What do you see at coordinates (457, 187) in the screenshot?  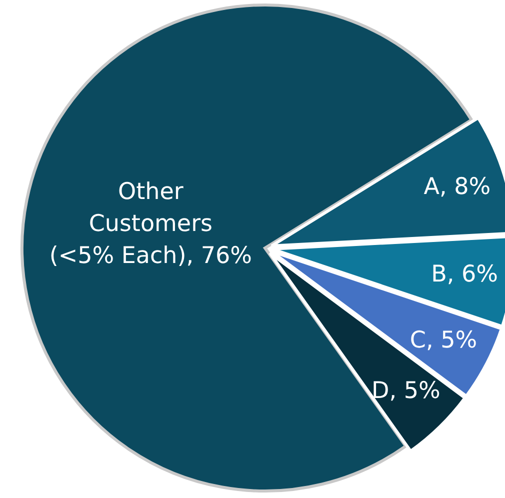 I see `slice-label: A, 8%` at bounding box center [457, 187].